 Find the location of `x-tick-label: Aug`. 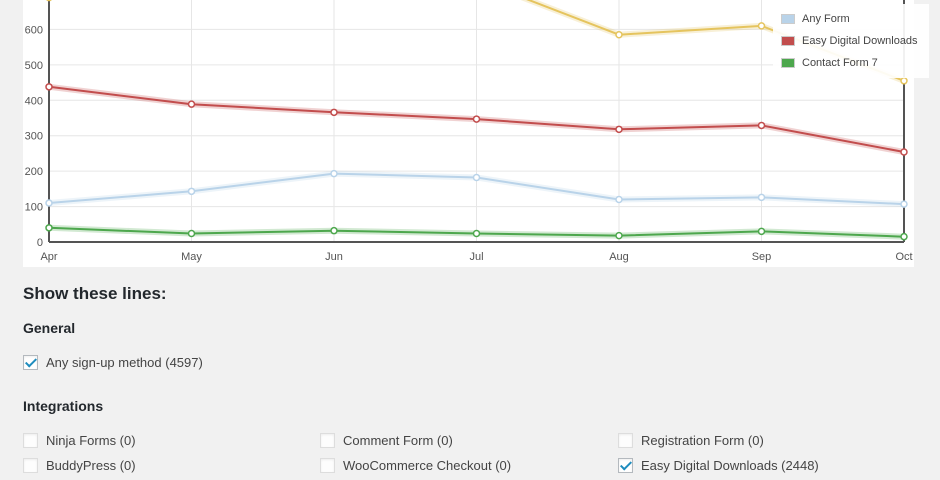

x-tick-label: Aug is located at coordinates (619, 257).